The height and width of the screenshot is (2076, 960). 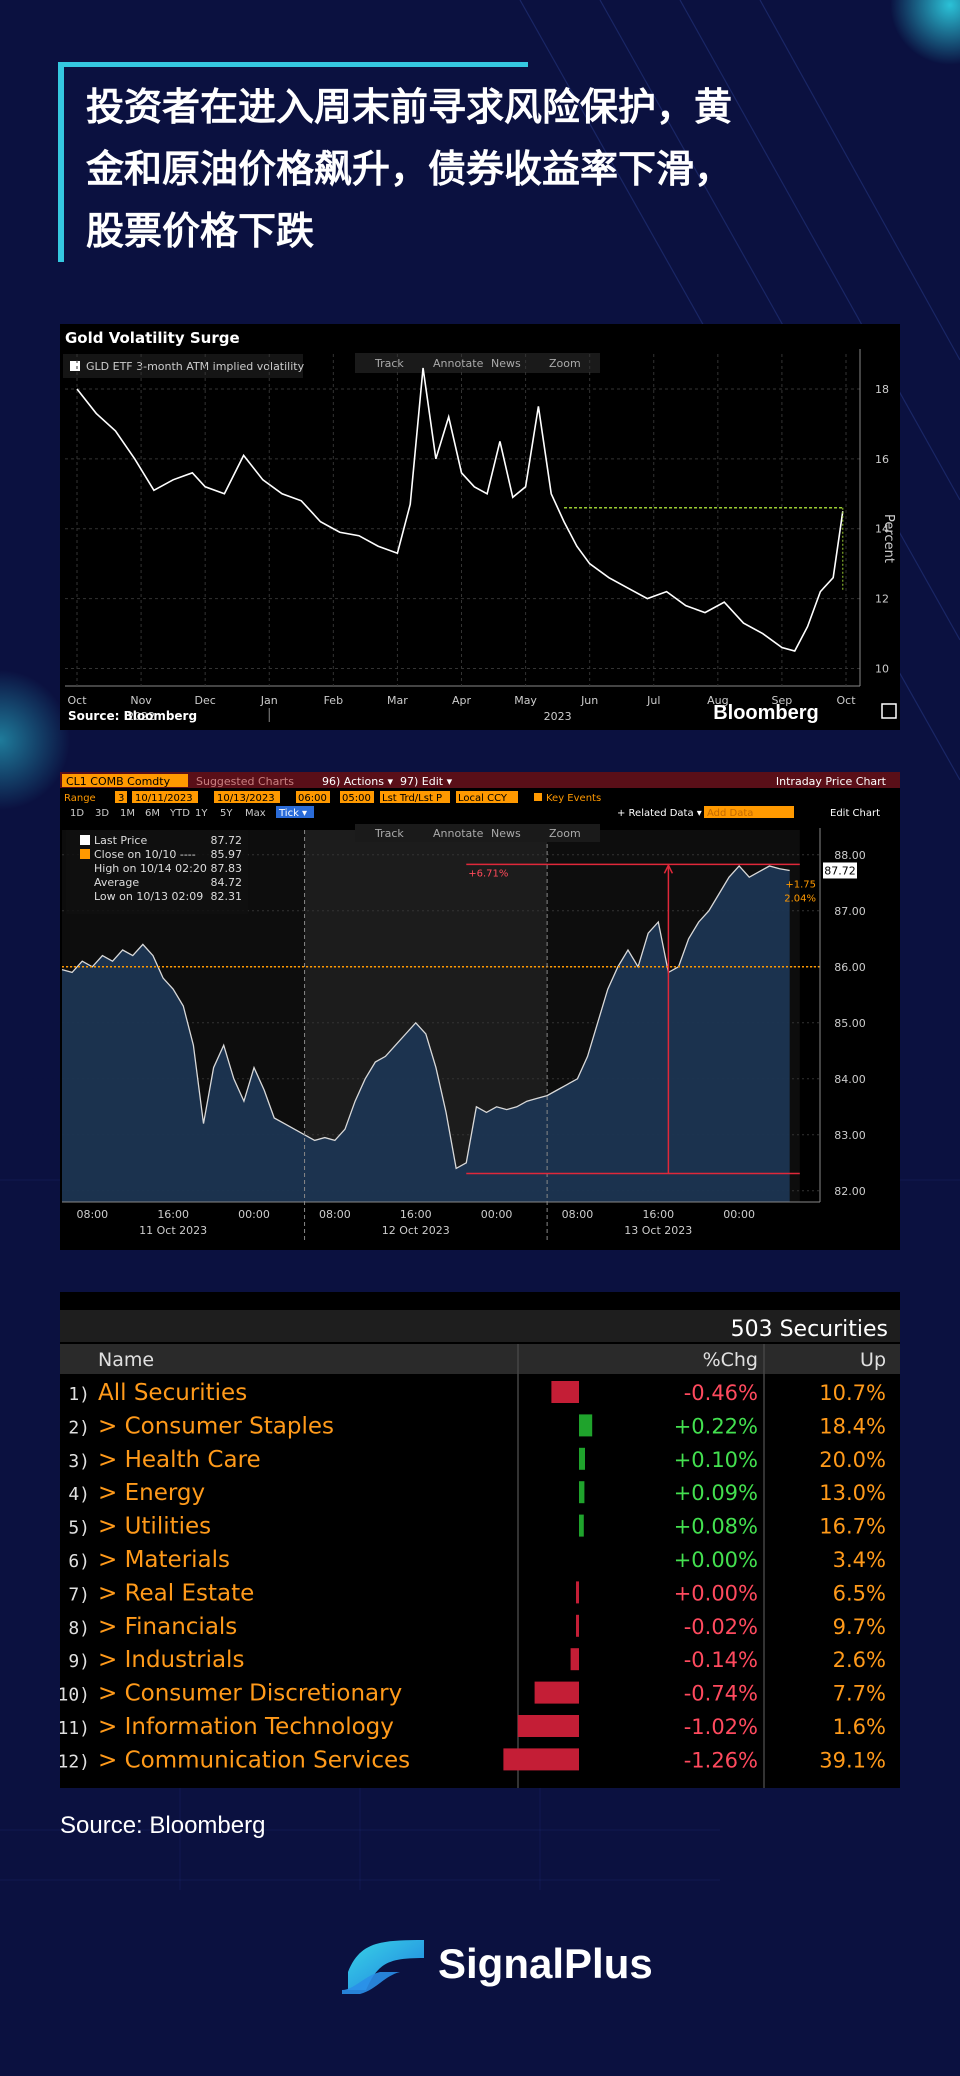 What do you see at coordinates (389, 833) in the screenshot?
I see `chart2-tool-track: Track` at bounding box center [389, 833].